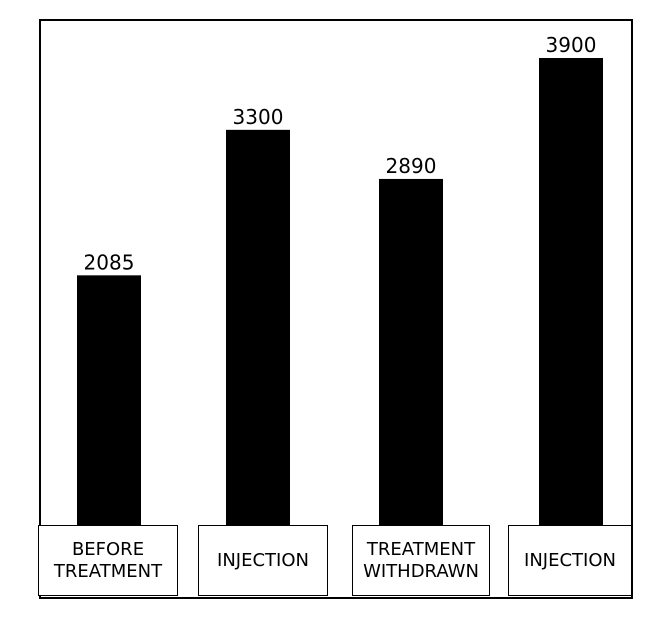  I want to click on x-tick-label: BEFORE TREATMENT, so click(108, 560).